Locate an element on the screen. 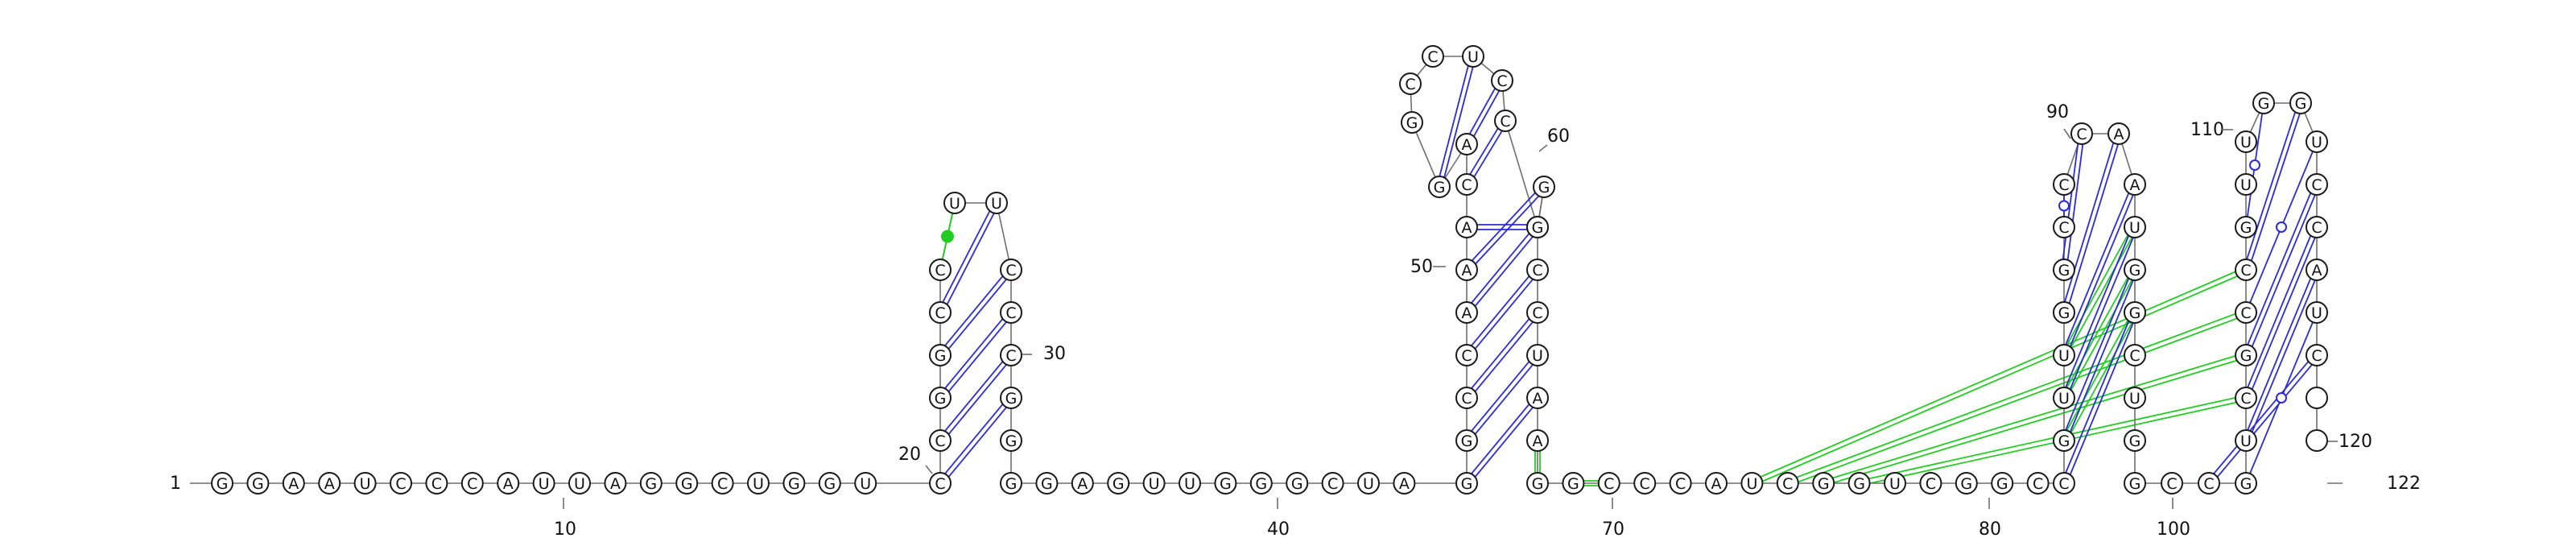 Image resolution: width=2576 pixels, height=538 pixels. nucleotide-11: U is located at coordinates (579, 483).